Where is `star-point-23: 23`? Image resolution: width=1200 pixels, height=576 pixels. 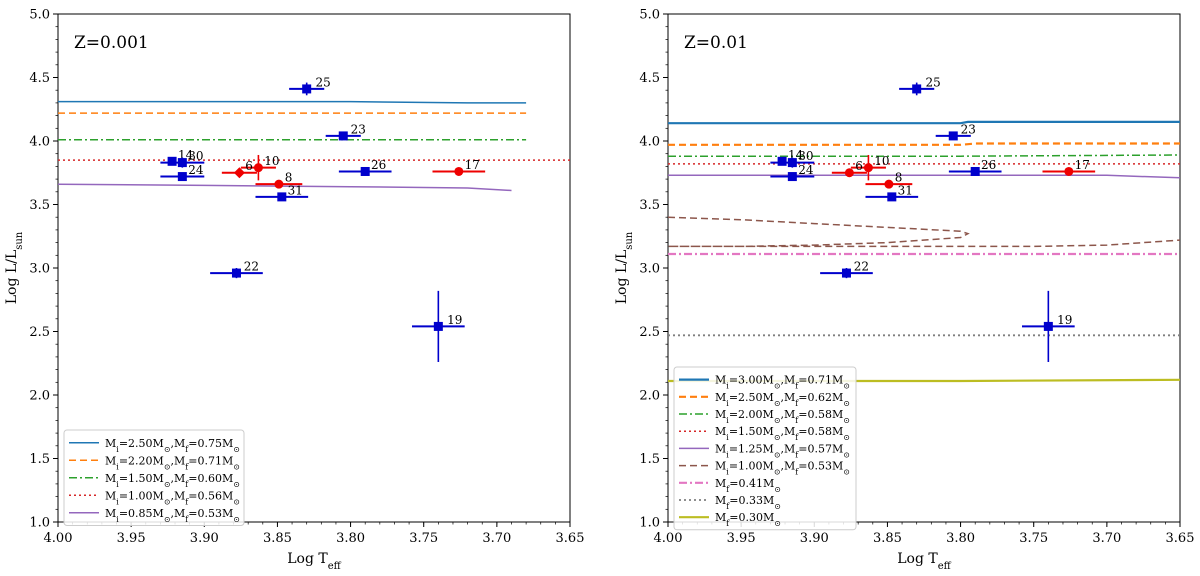 star-point-23: 23 is located at coordinates (955, 131).